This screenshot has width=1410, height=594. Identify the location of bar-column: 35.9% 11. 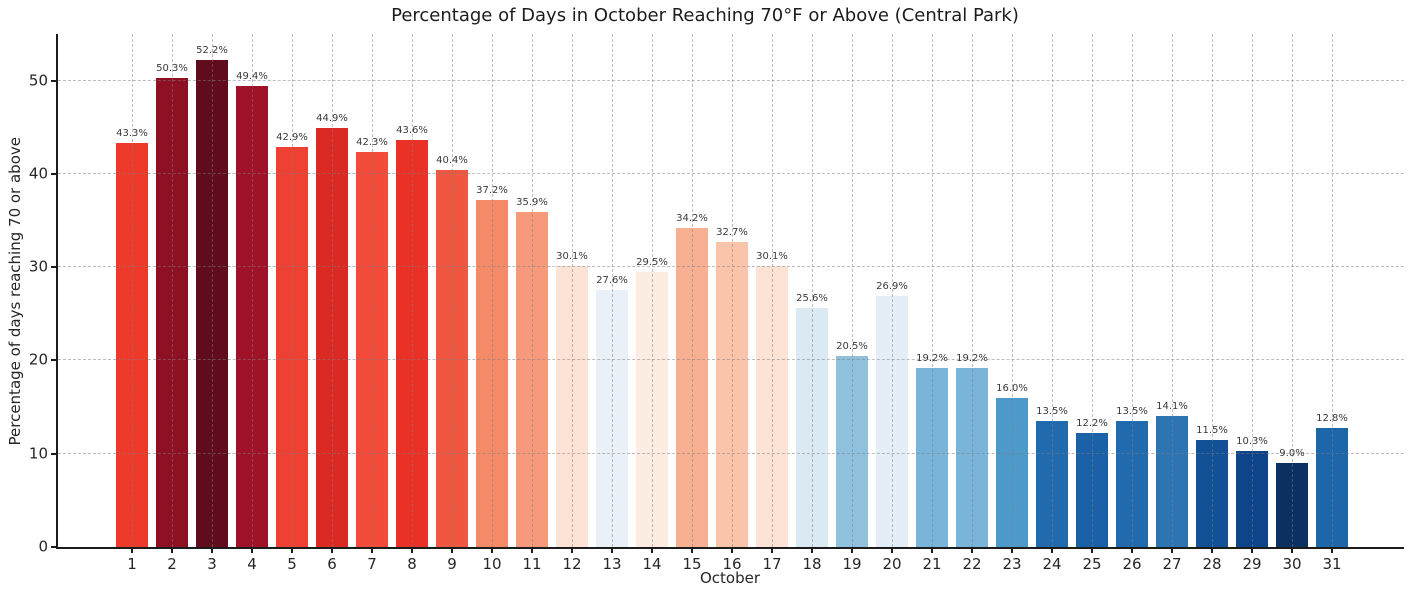
(532, 303).